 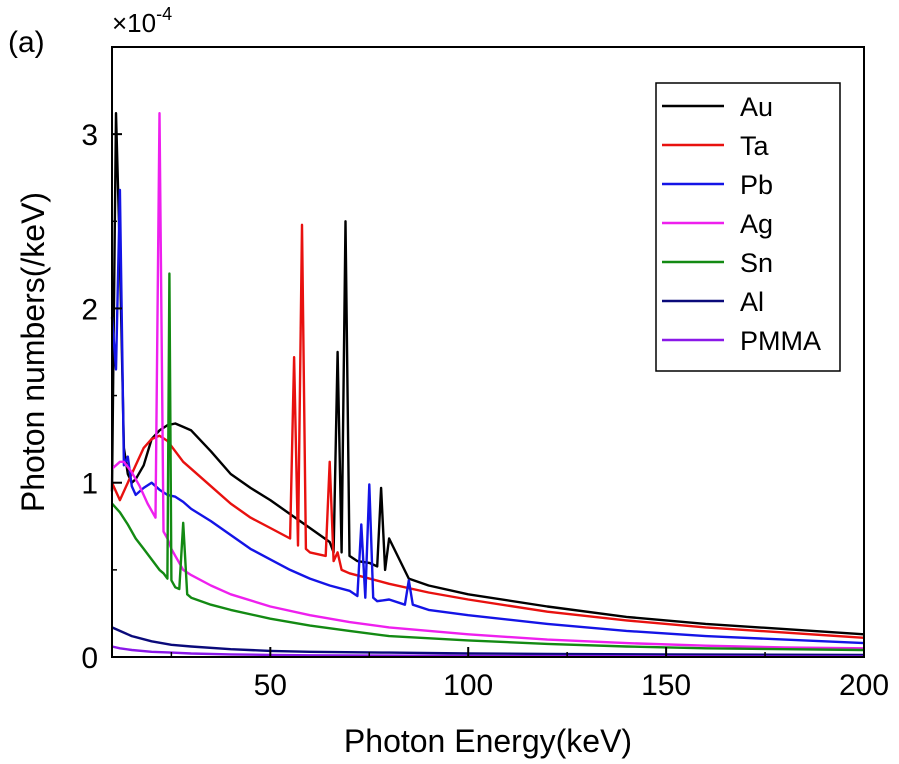 What do you see at coordinates (752, 302) in the screenshot?
I see `legend-label-al: Al` at bounding box center [752, 302].